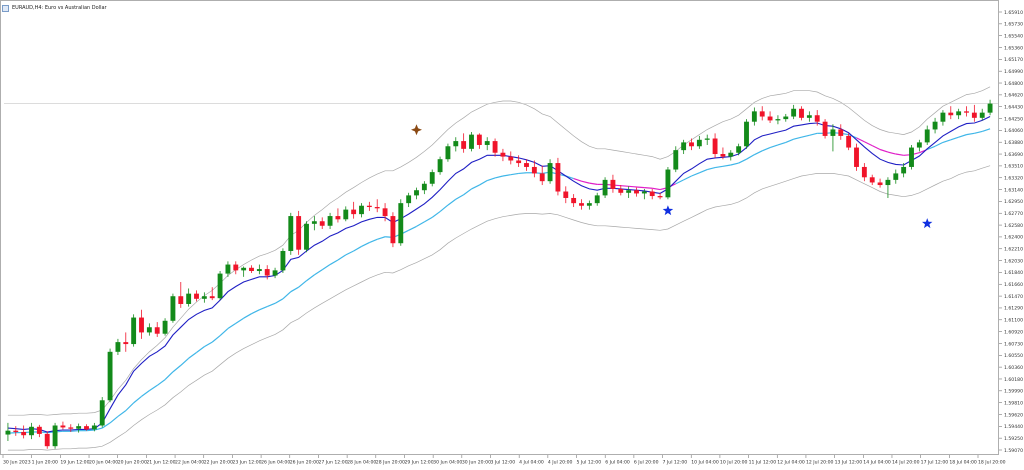  I want to click on y-tick-label: 1.63140, so click(1013, 190).